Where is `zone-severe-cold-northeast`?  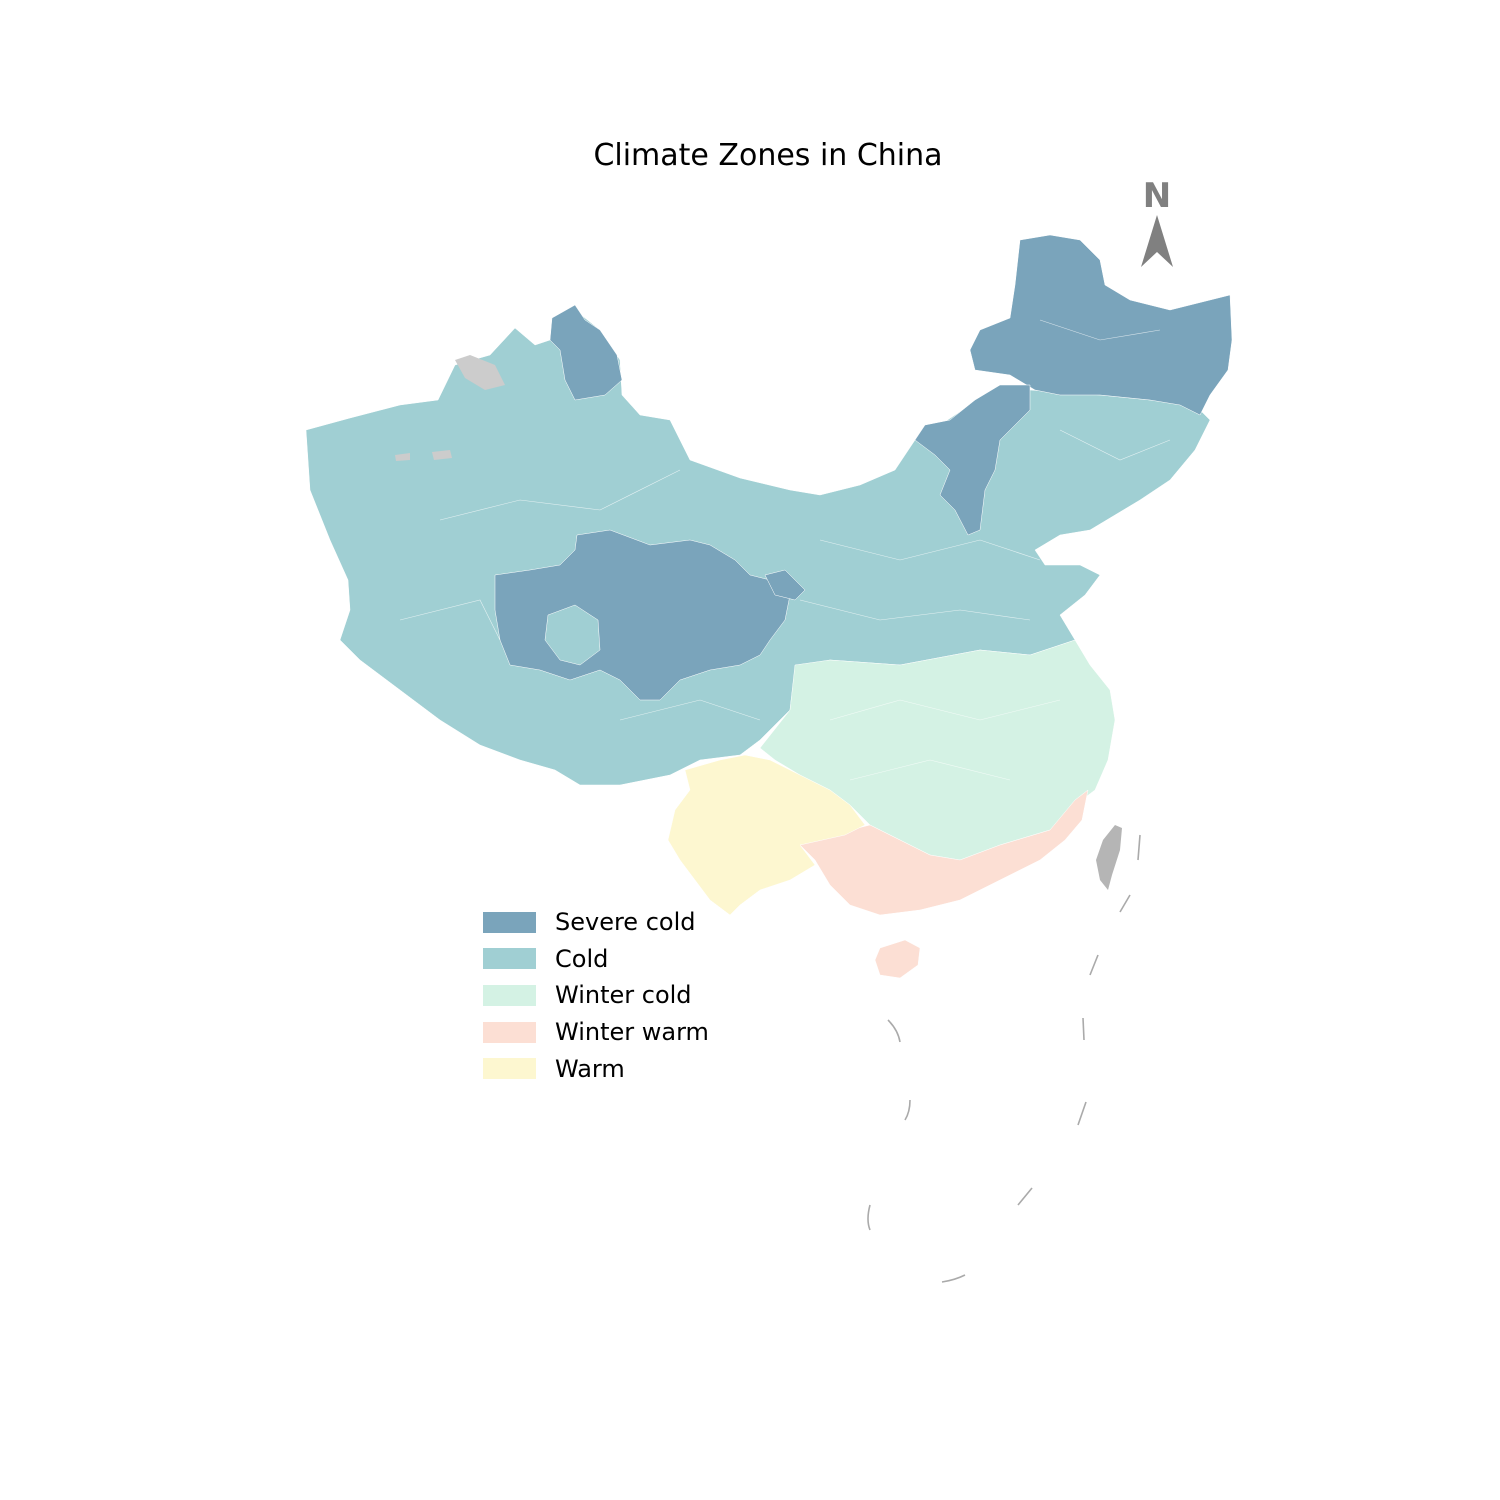 zone-severe-cold-northeast is located at coordinates (1101, 325).